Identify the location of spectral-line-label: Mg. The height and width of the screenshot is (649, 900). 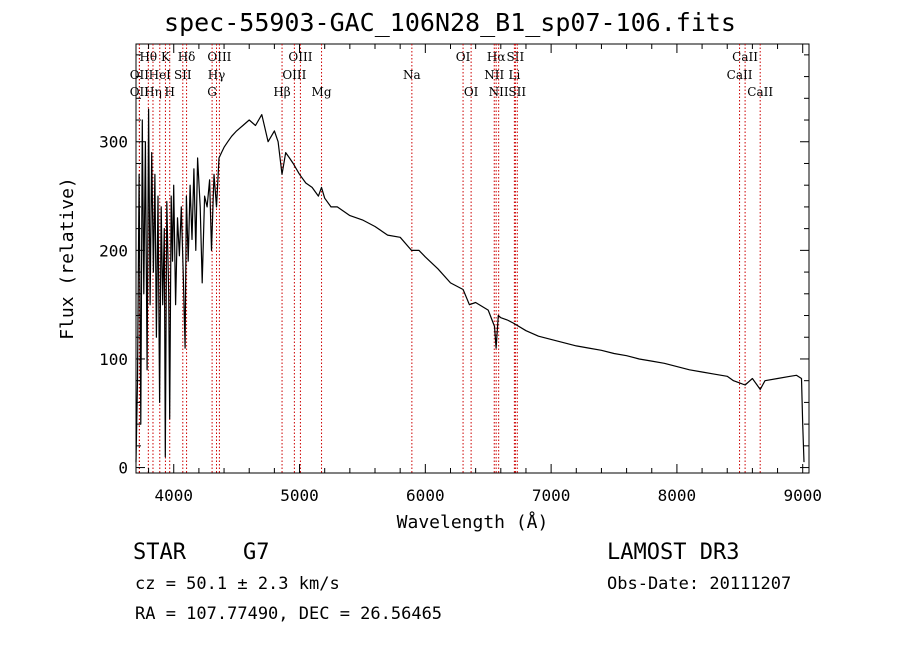
(322, 92).